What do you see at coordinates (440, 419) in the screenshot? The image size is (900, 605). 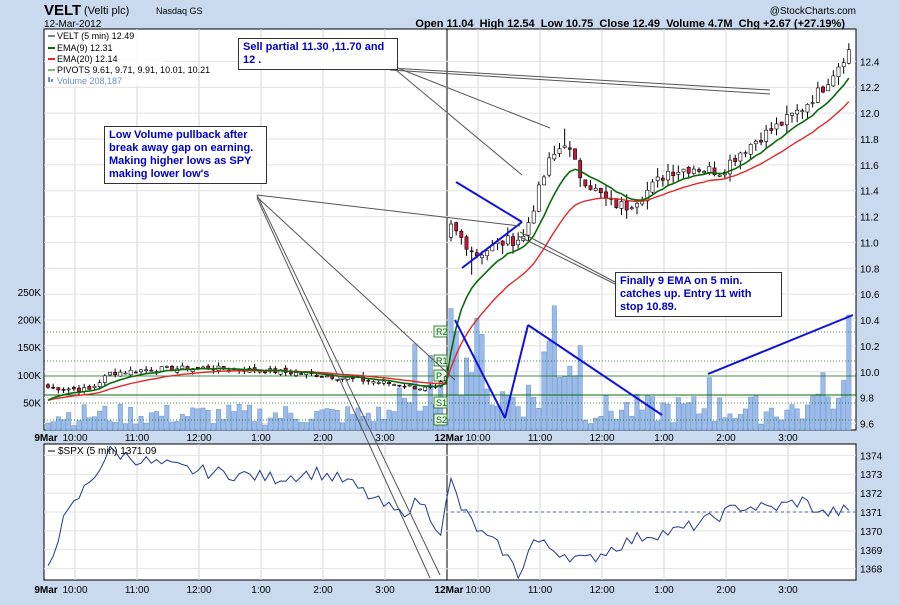 I see `pivot-tag` at bounding box center [440, 419].